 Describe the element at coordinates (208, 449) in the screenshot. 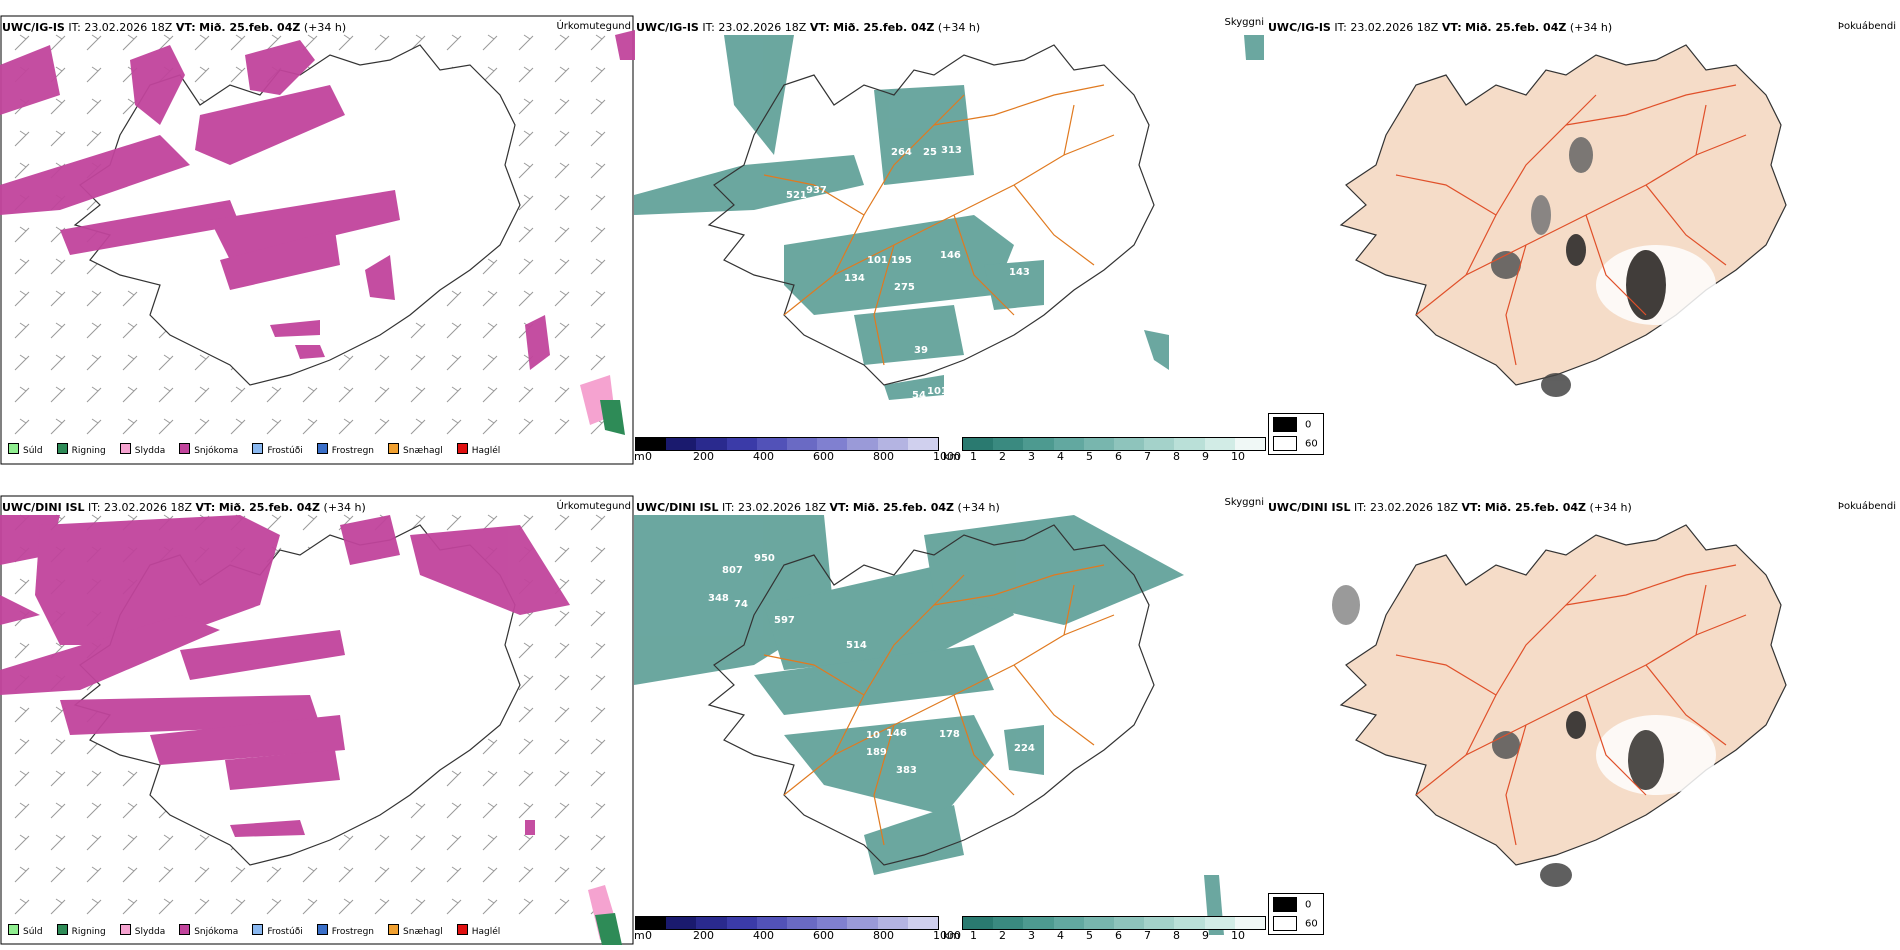

I see `legend-item: Snjókoma` at that location.